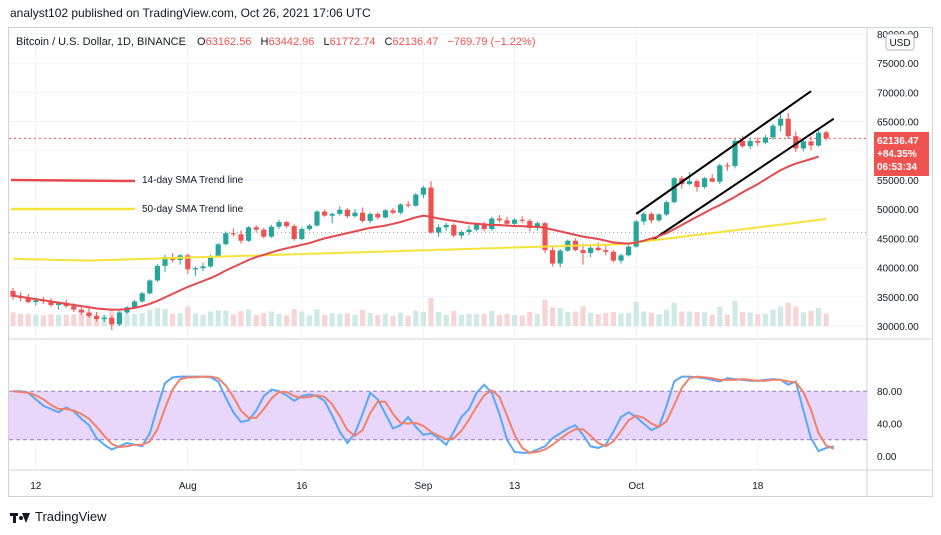  I want to click on footer: TradingView, so click(58, 516).